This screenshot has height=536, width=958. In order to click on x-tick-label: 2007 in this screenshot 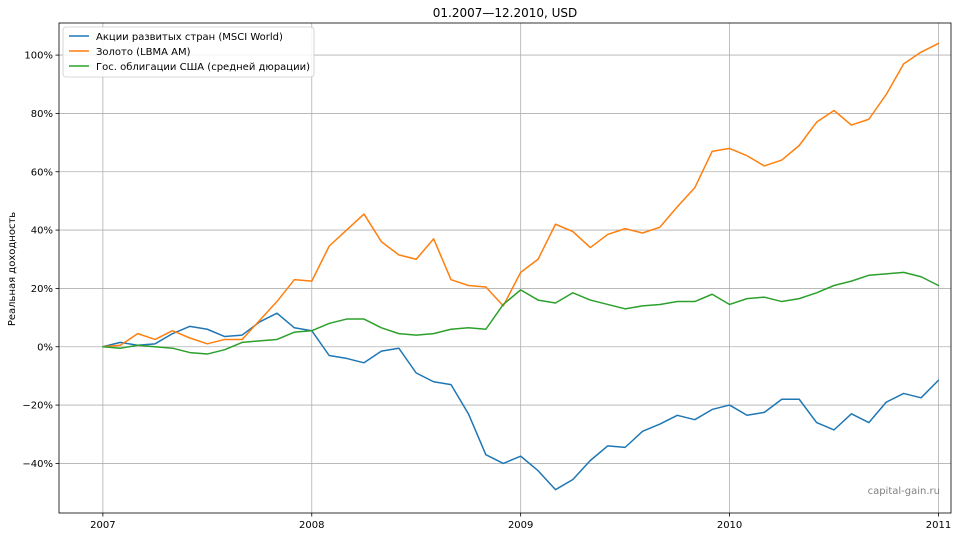, I will do `click(102, 525)`.